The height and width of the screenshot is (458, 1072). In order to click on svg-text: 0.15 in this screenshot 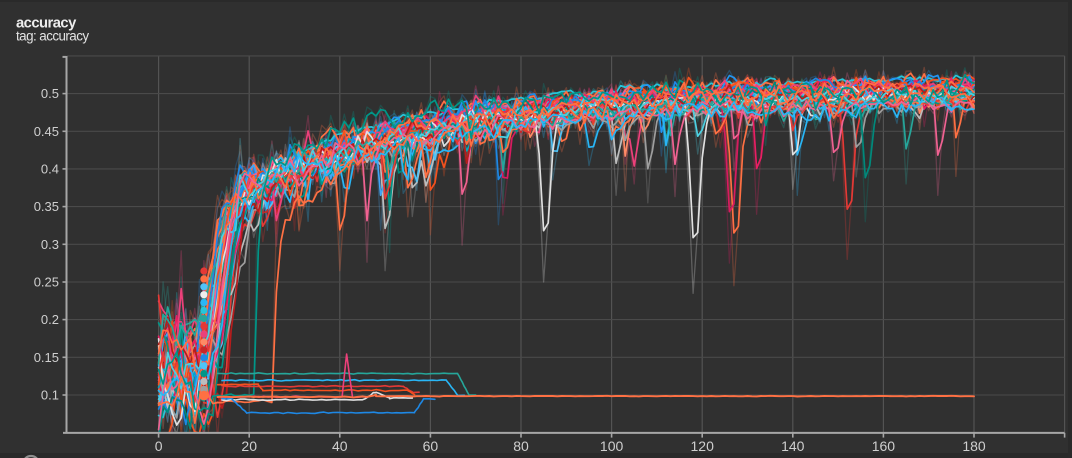, I will do `click(46, 357)`.